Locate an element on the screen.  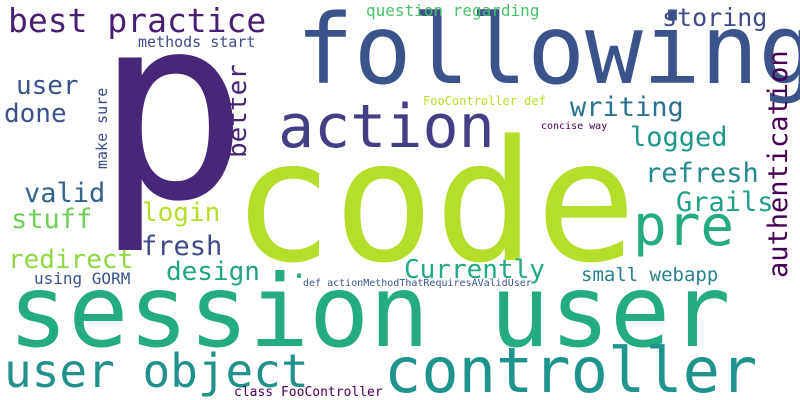
word-valid: valid is located at coordinates (65, 193).